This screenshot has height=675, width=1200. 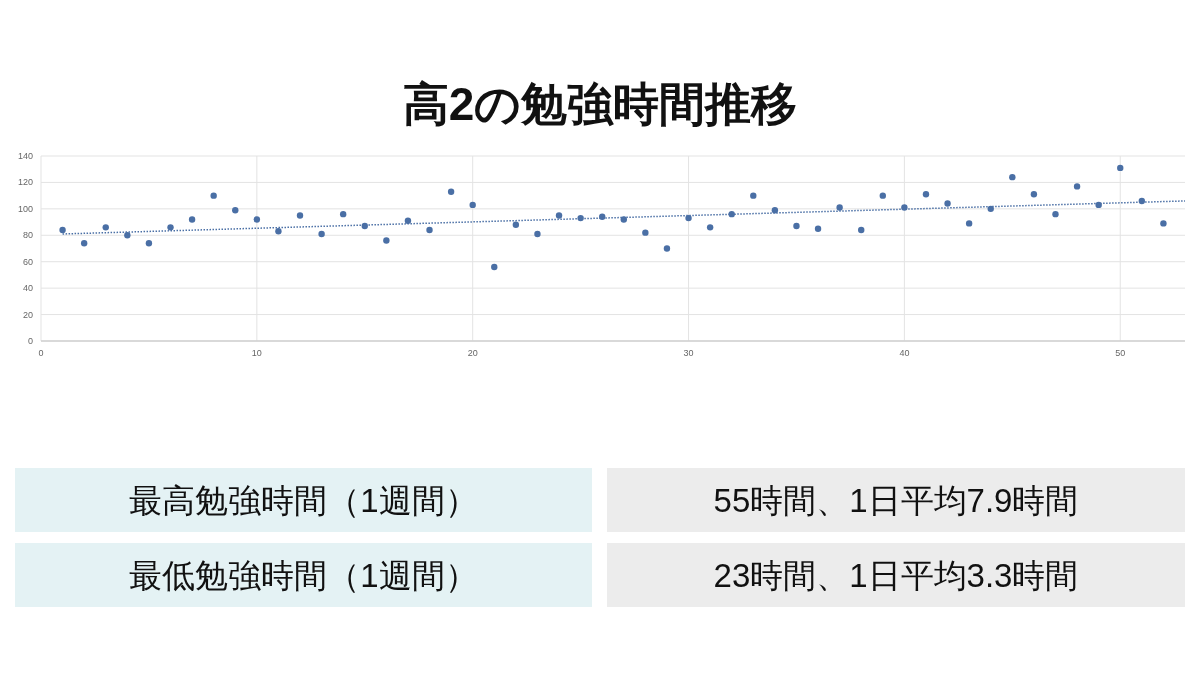 What do you see at coordinates (25, 182) in the screenshot?
I see `y-tick-label: 120` at bounding box center [25, 182].